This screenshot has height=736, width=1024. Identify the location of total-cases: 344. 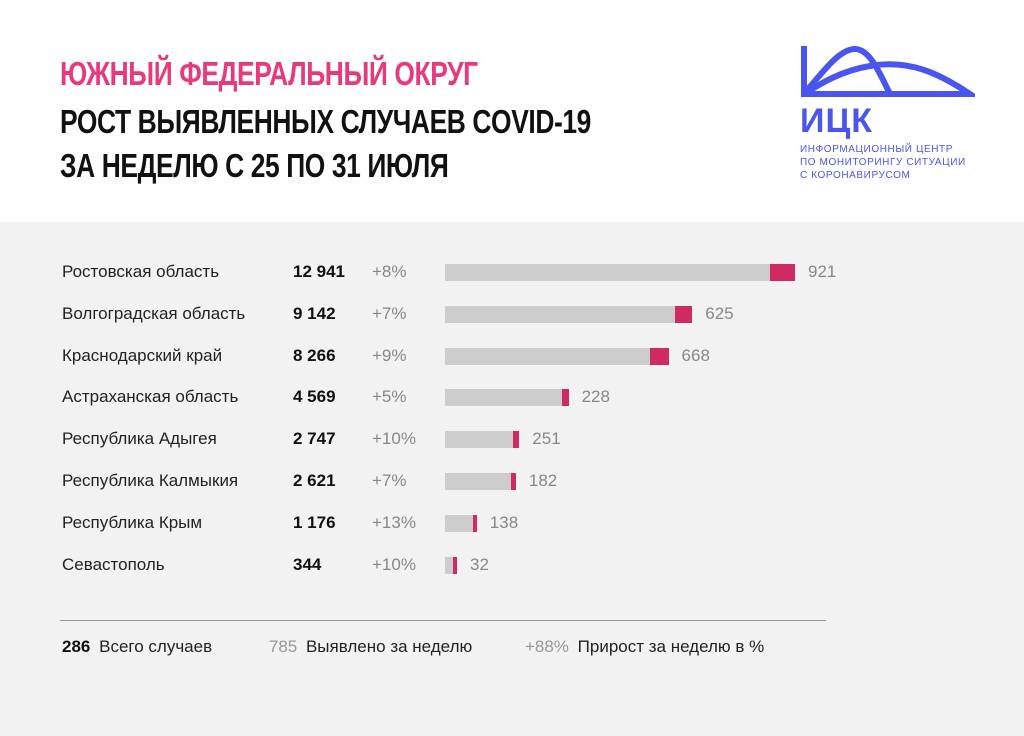
(307, 564).